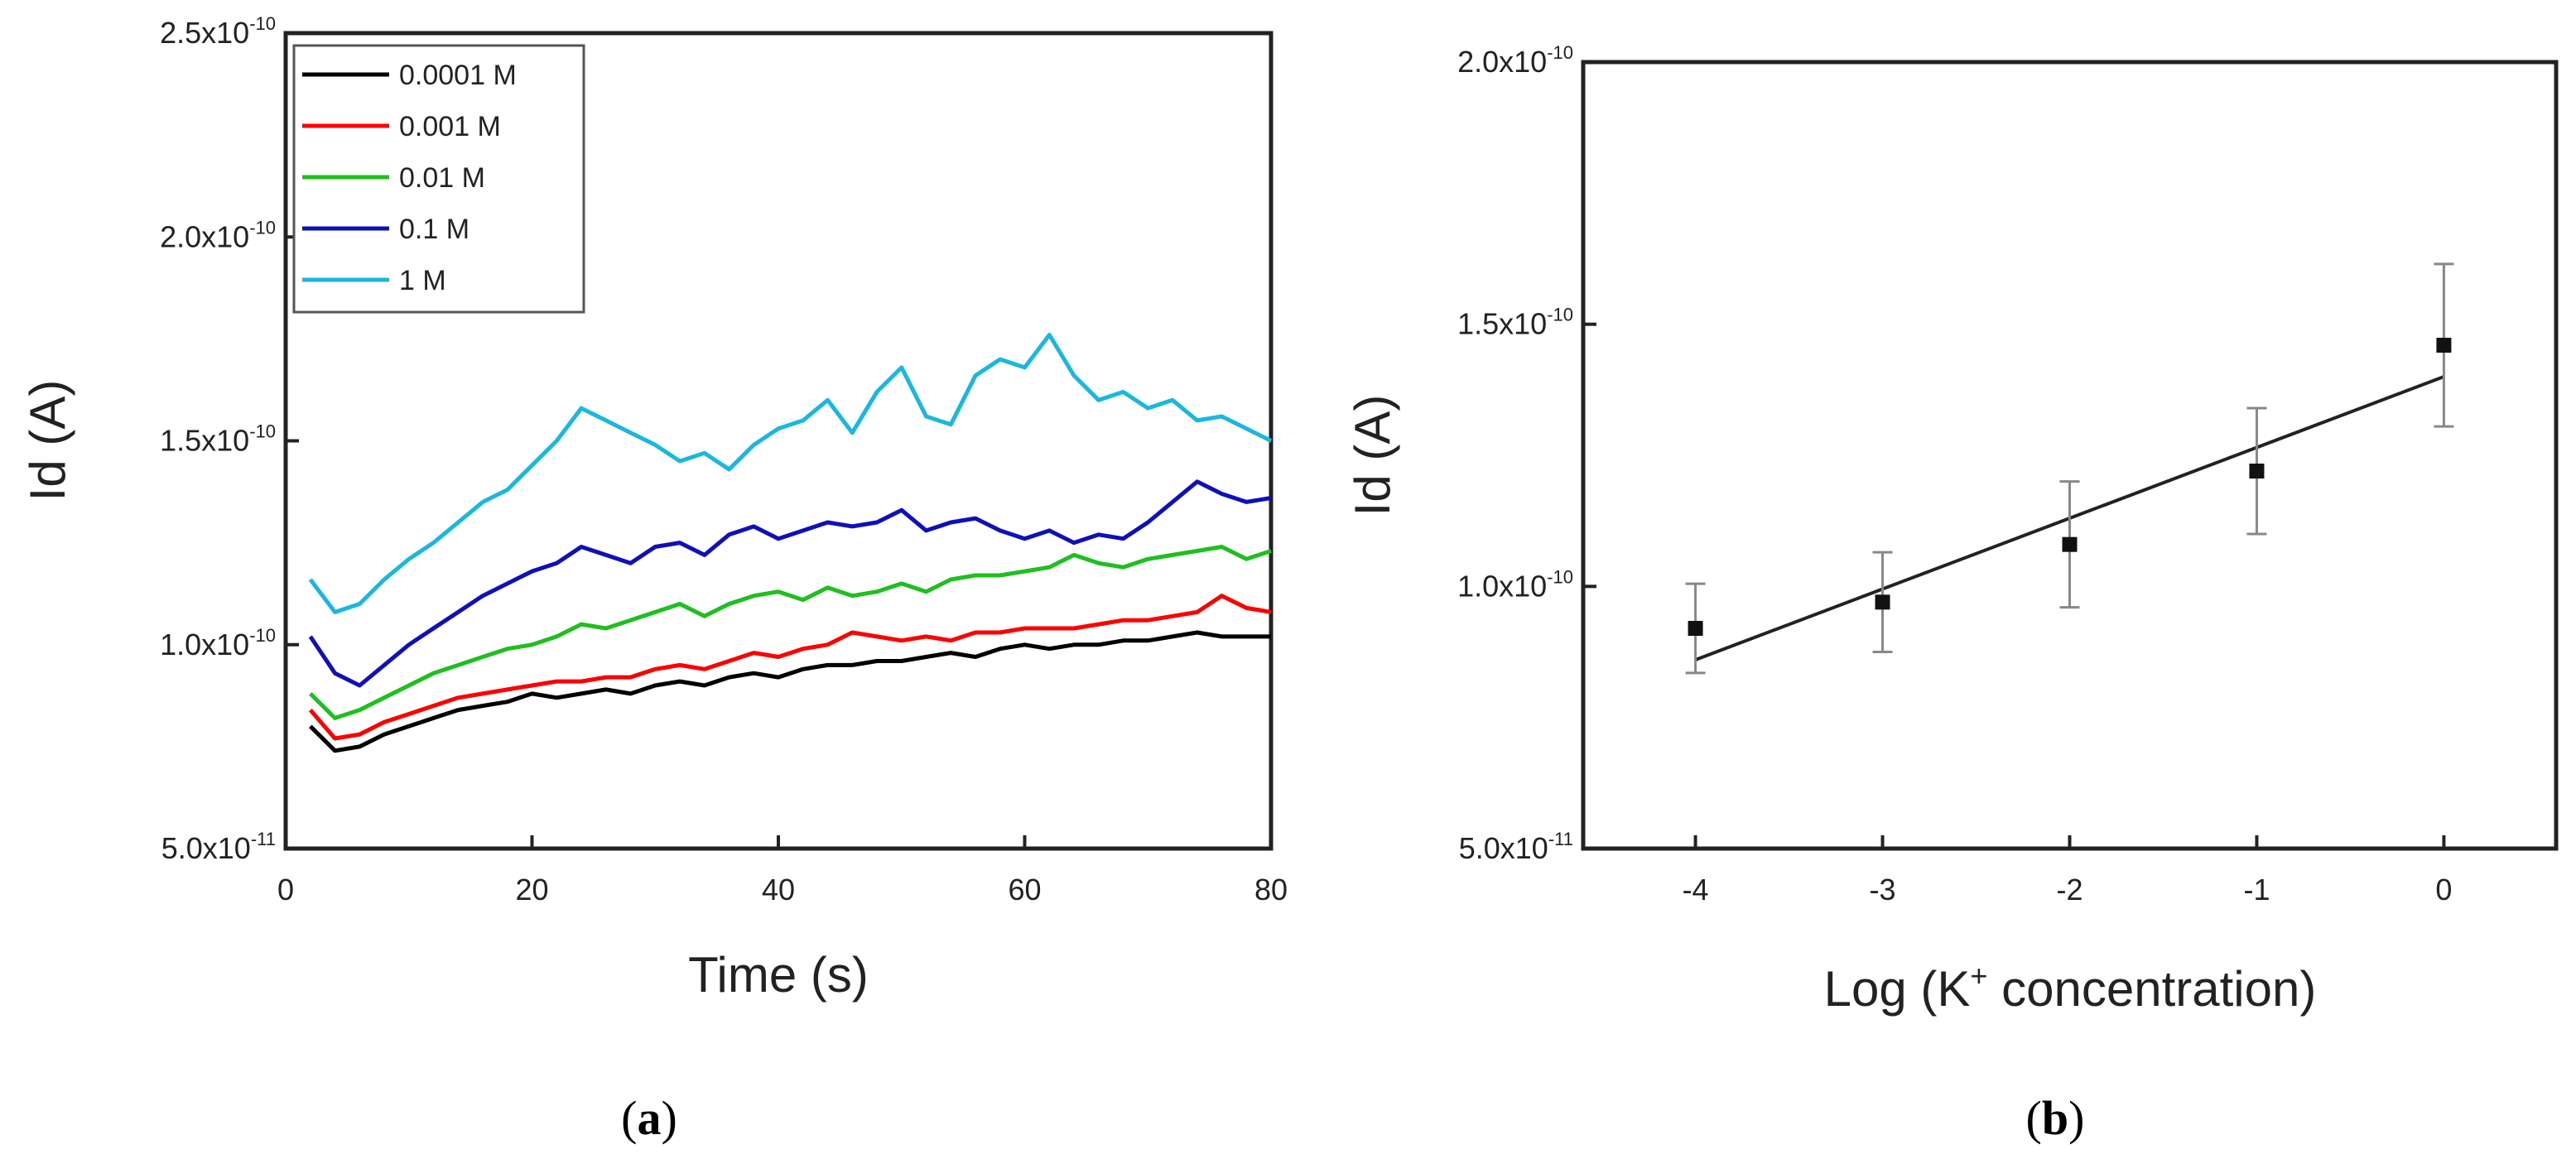 This screenshot has width=2576, height=1159. Describe the element at coordinates (1978, 976) in the screenshot. I see `panel-b-x-title-sup: +` at that location.